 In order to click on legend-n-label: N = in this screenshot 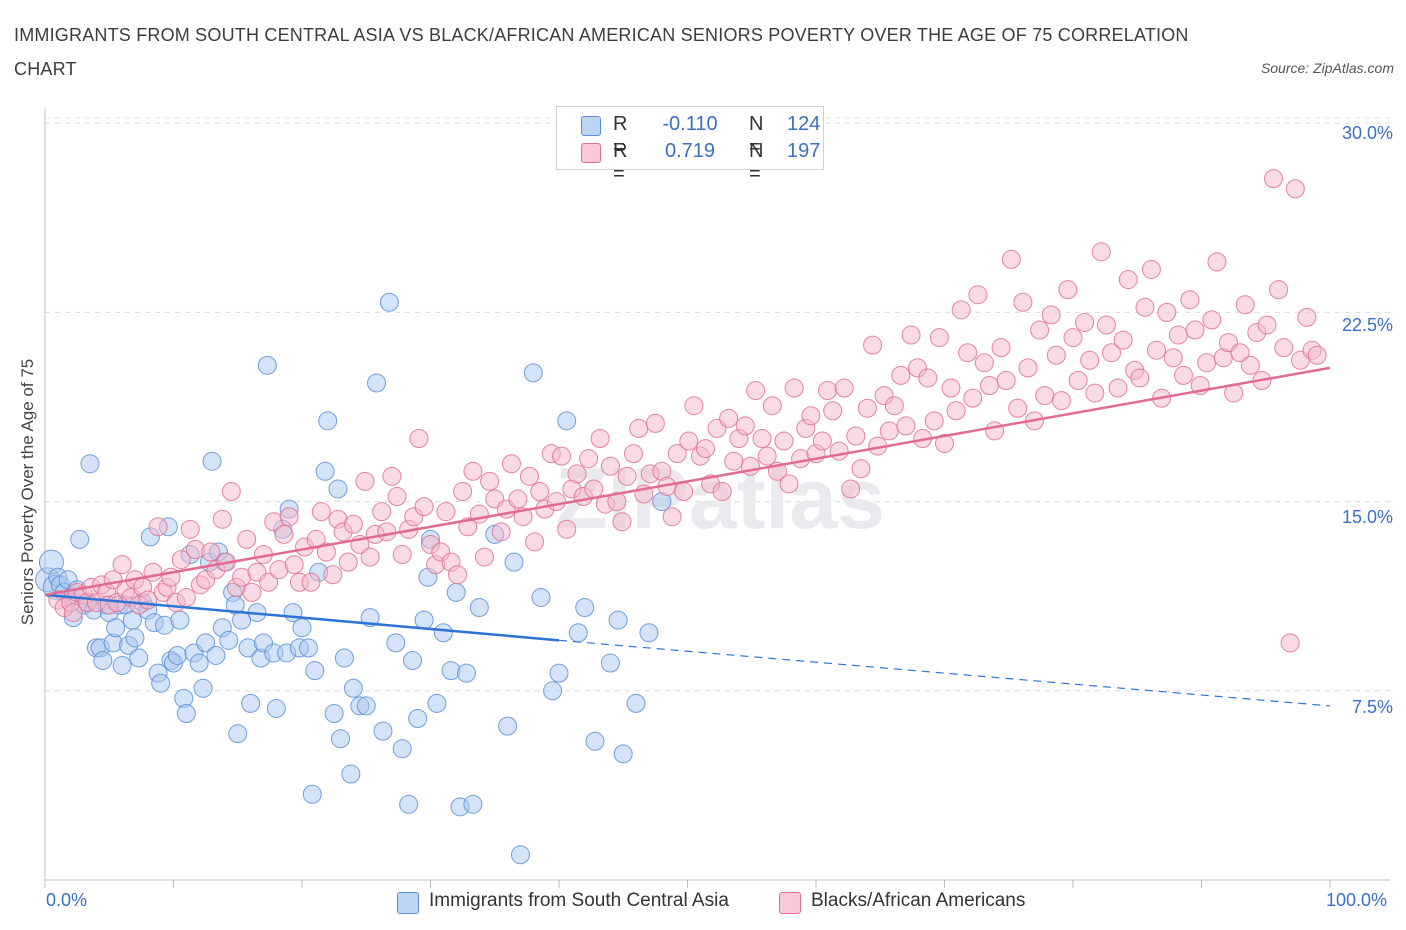, I will do `click(756, 135)`.